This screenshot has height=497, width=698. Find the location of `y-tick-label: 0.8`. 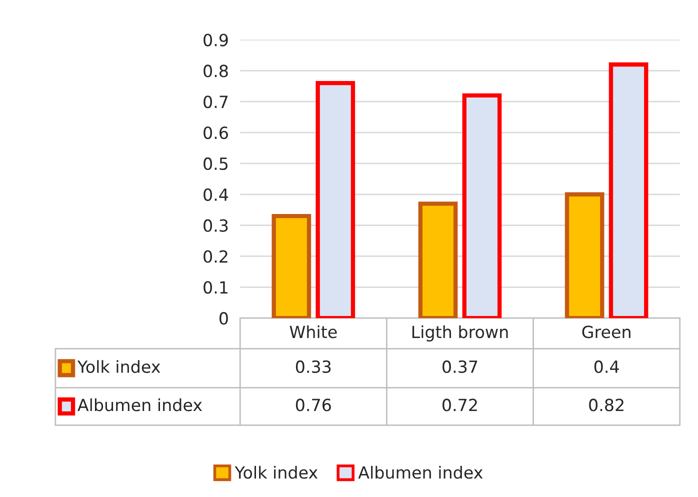

y-tick-label: 0.8 is located at coordinates (216, 71).